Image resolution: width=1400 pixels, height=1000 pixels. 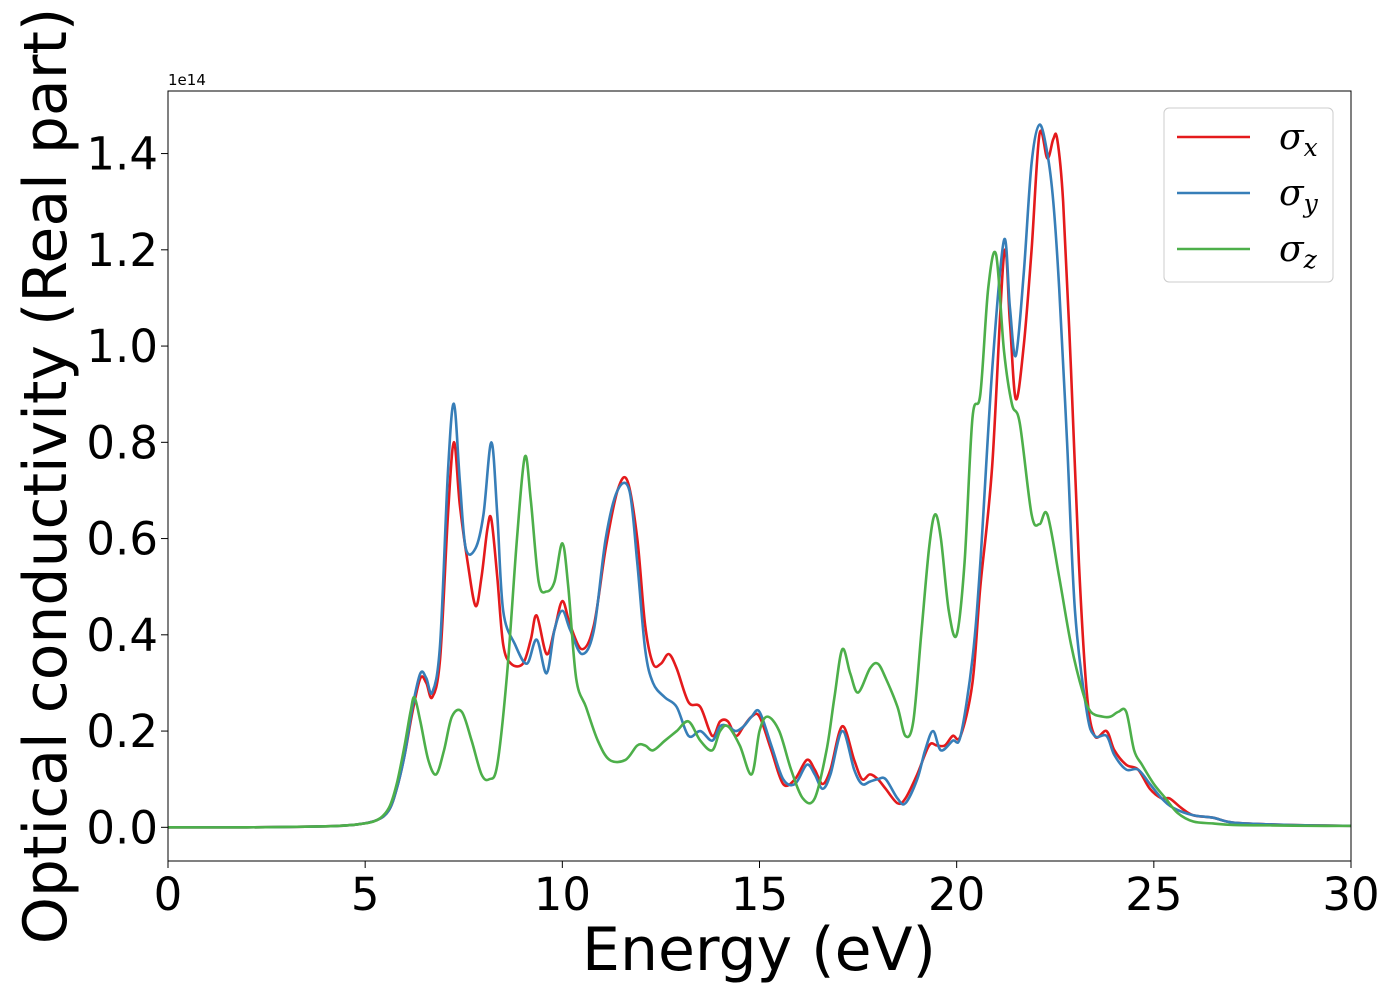 What do you see at coordinates (187, 80) in the screenshot?
I see `y-offset-text: 1e14` at bounding box center [187, 80].